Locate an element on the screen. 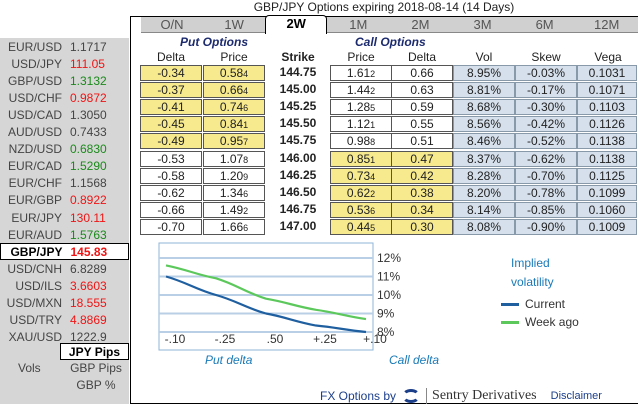  pair-symbol: EUR/GBP is located at coordinates (34, 200).